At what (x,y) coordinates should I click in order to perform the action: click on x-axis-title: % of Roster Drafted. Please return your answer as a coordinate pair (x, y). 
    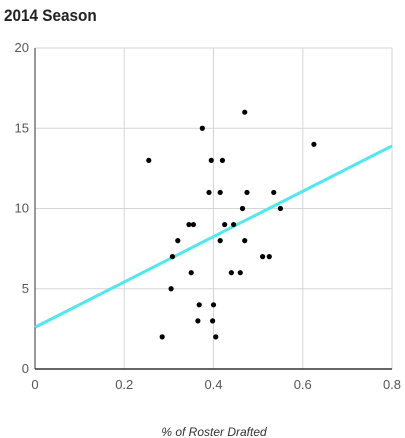
    Looking at the image, I should click on (214, 431).